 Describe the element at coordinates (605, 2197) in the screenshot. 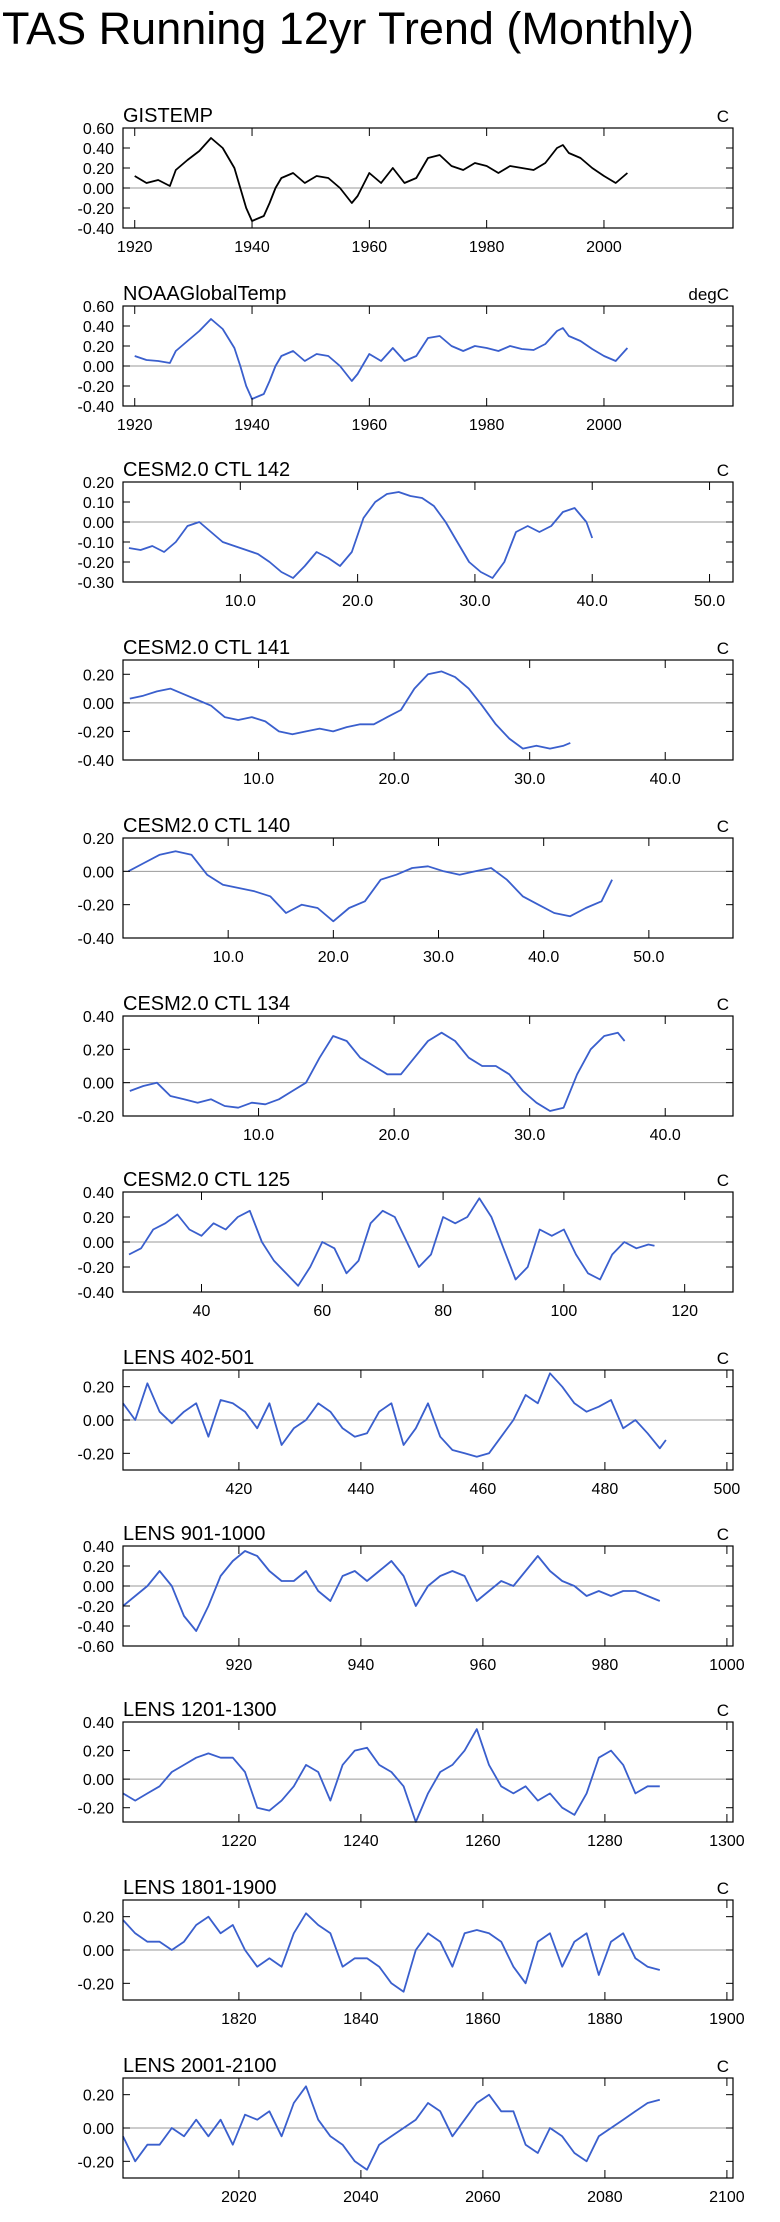

I see `x-tick-label: 2080` at that location.